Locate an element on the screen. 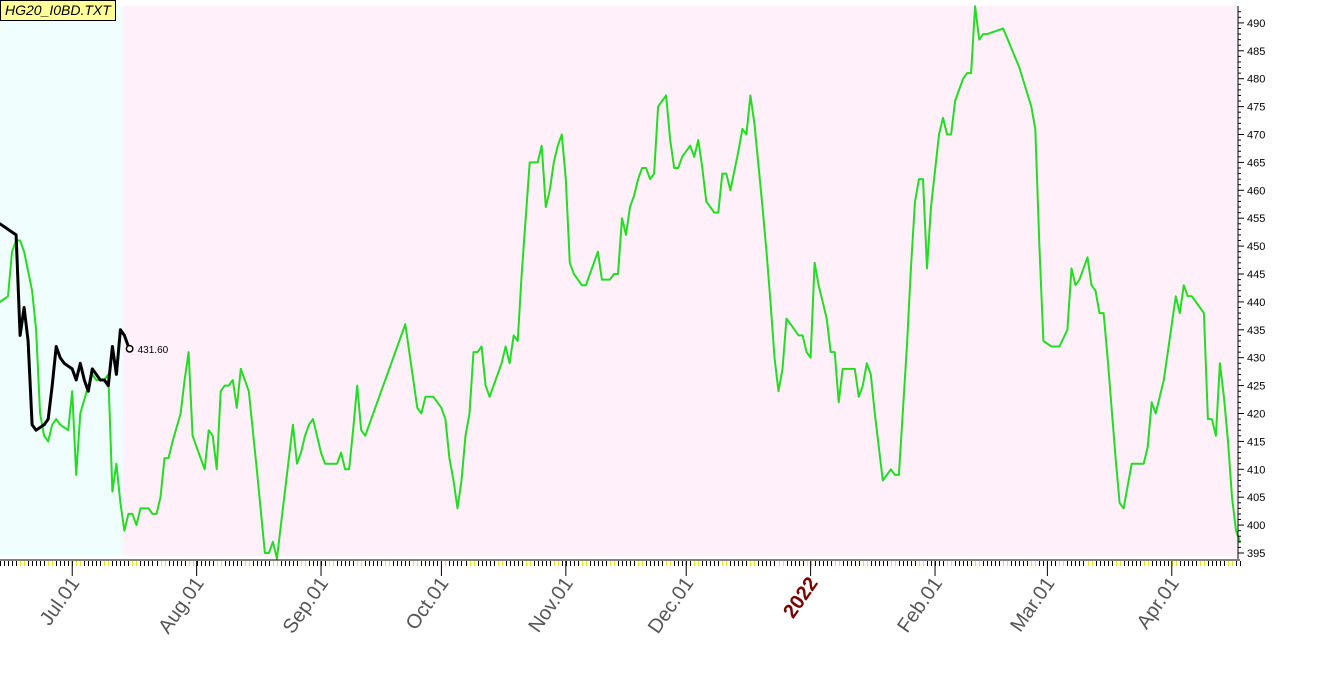 The image size is (1319, 689). y-tick-label: 420 is located at coordinates (1256, 415).